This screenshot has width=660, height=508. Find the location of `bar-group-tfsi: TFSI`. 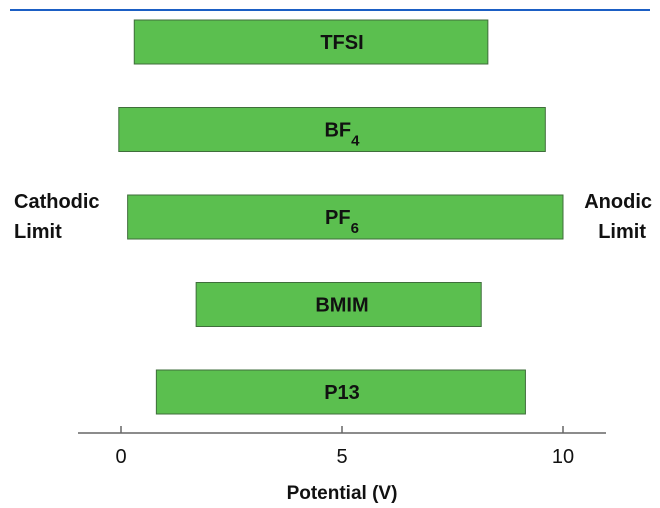

bar-group-tfsi: TFSI is located at coordinates (311, 42).